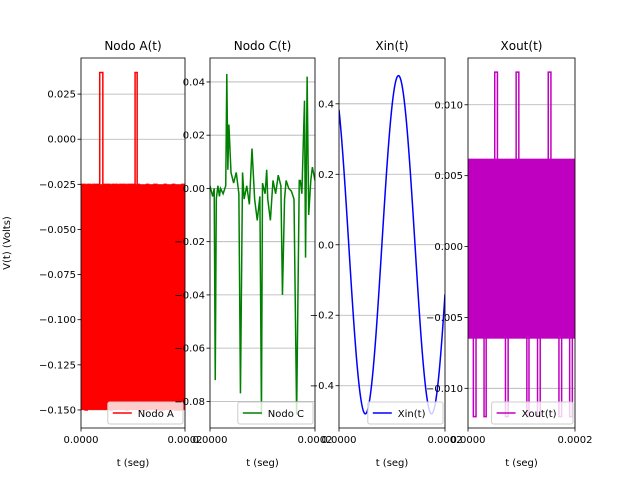 This screenshot has height=480, width=640. Describe the element at coordinates (57, 410) in the screenshot. I see `y-tick-label: −0.150` at that location.